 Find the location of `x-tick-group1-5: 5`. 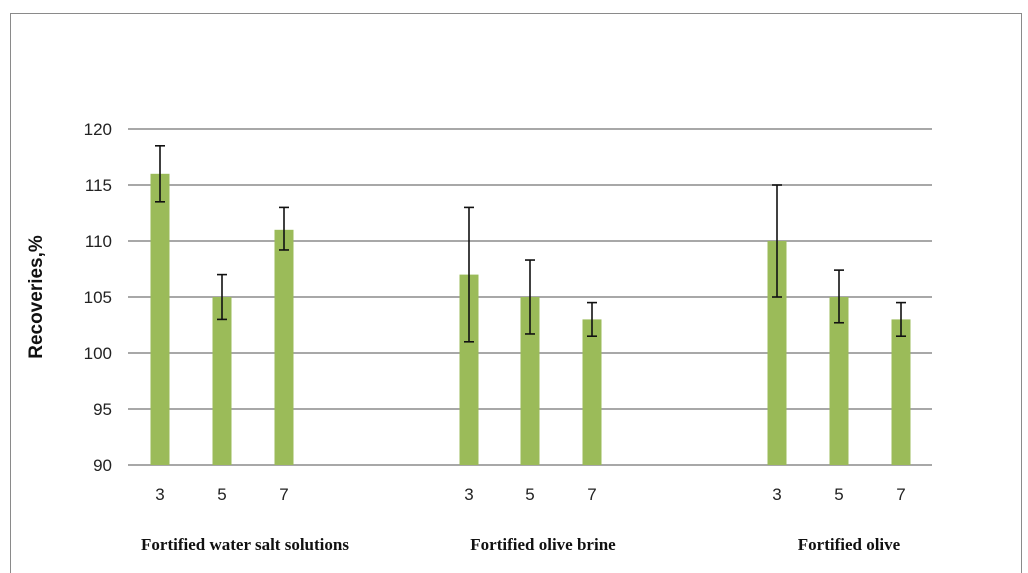

x-tick-group1-5: 5 is located at coordinates (221, 494).